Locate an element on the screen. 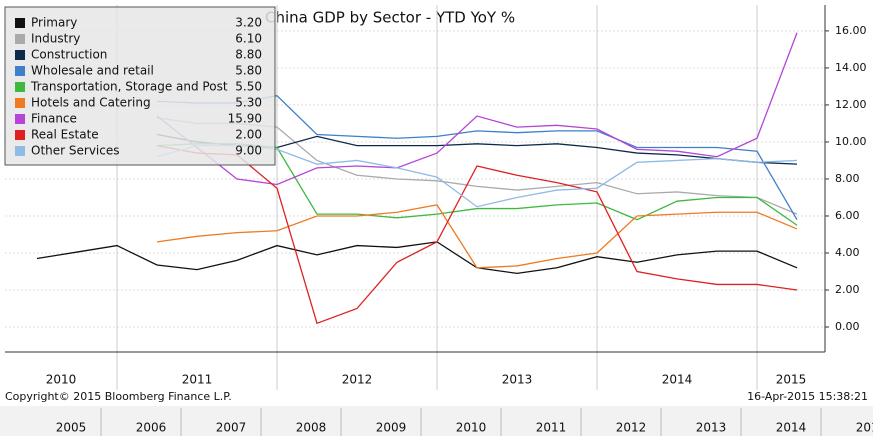 The image size is (873, 436). y-tick-label: 4.00 is located at coordinates (847, 252).